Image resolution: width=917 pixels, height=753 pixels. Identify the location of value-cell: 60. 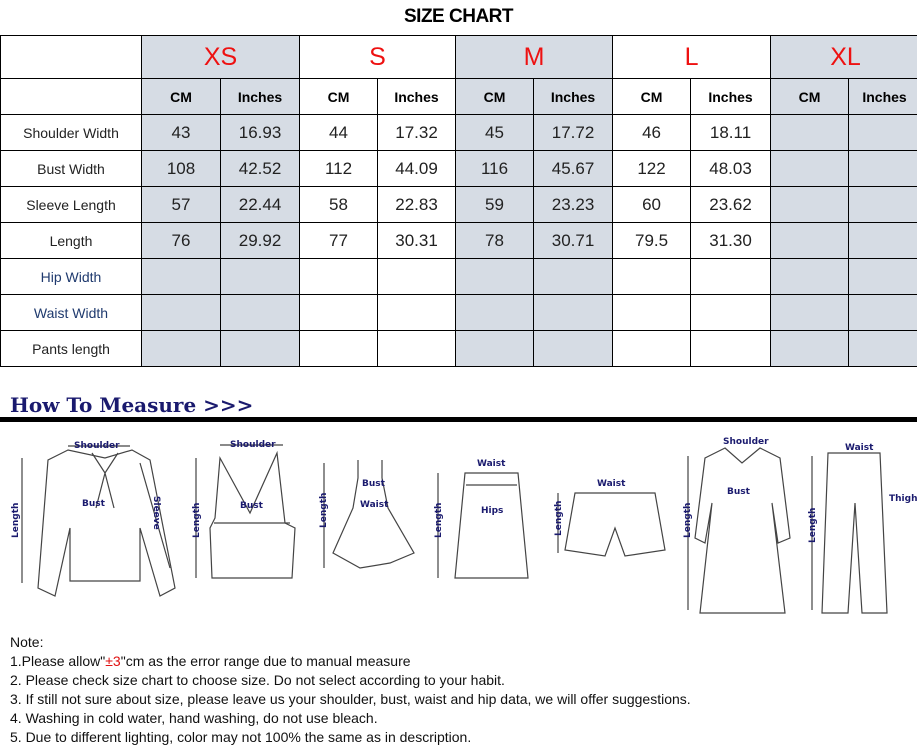
(652, 204).